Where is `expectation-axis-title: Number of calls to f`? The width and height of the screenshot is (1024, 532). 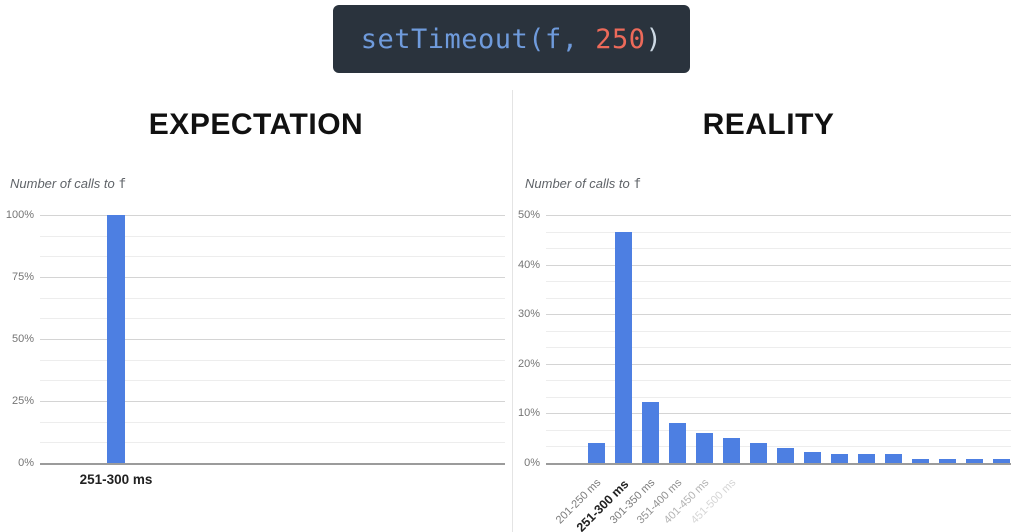 expectation-axis-title: Number of calls to f is located at coordinates (68, 184).